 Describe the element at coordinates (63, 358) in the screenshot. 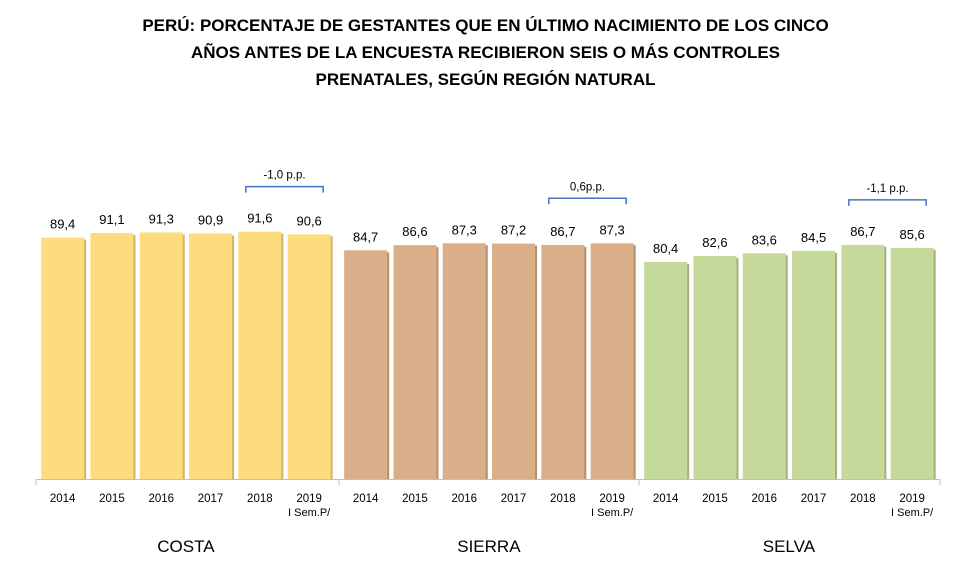

I see `bar-costa-2014` at that location.